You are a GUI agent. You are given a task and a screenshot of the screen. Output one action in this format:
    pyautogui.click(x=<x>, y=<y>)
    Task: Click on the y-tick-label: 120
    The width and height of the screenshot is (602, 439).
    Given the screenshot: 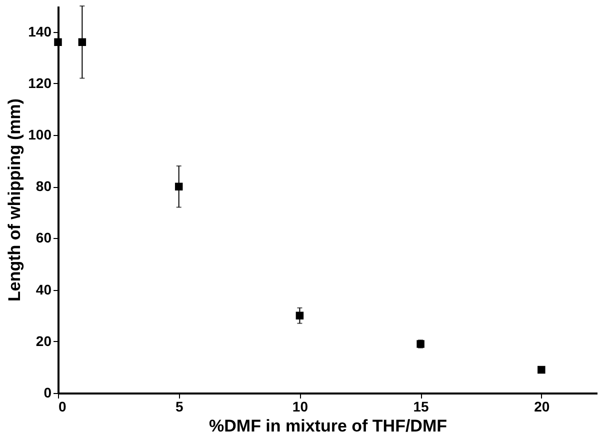 What is the action you would take?
    pyautogui.click(x=40, y=82)
    